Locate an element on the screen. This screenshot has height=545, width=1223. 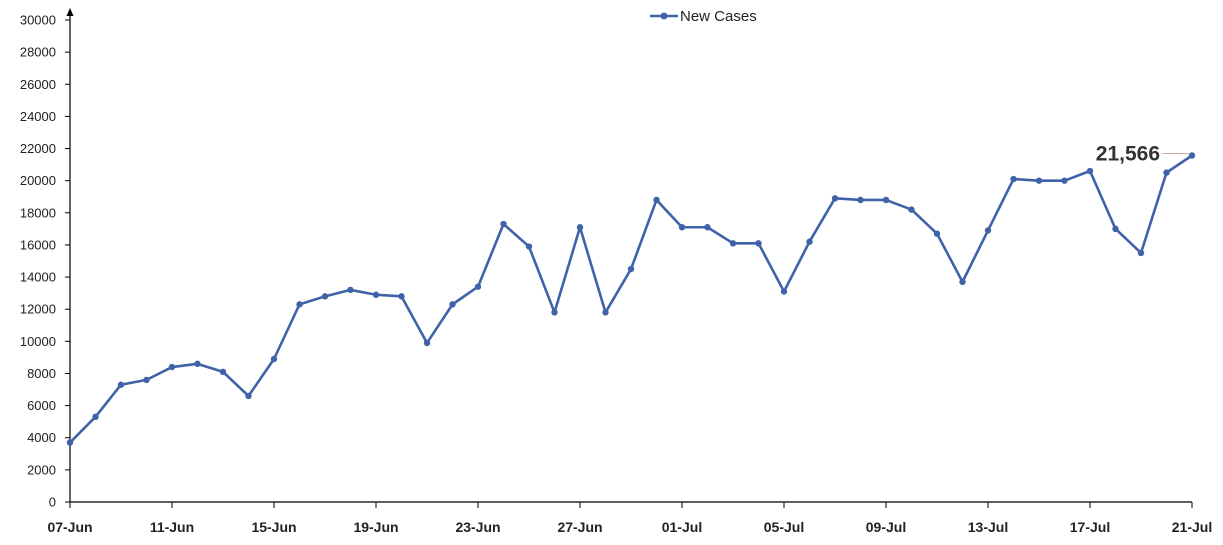
y-tick-label: 16000 is located at coordinates (38, 244).